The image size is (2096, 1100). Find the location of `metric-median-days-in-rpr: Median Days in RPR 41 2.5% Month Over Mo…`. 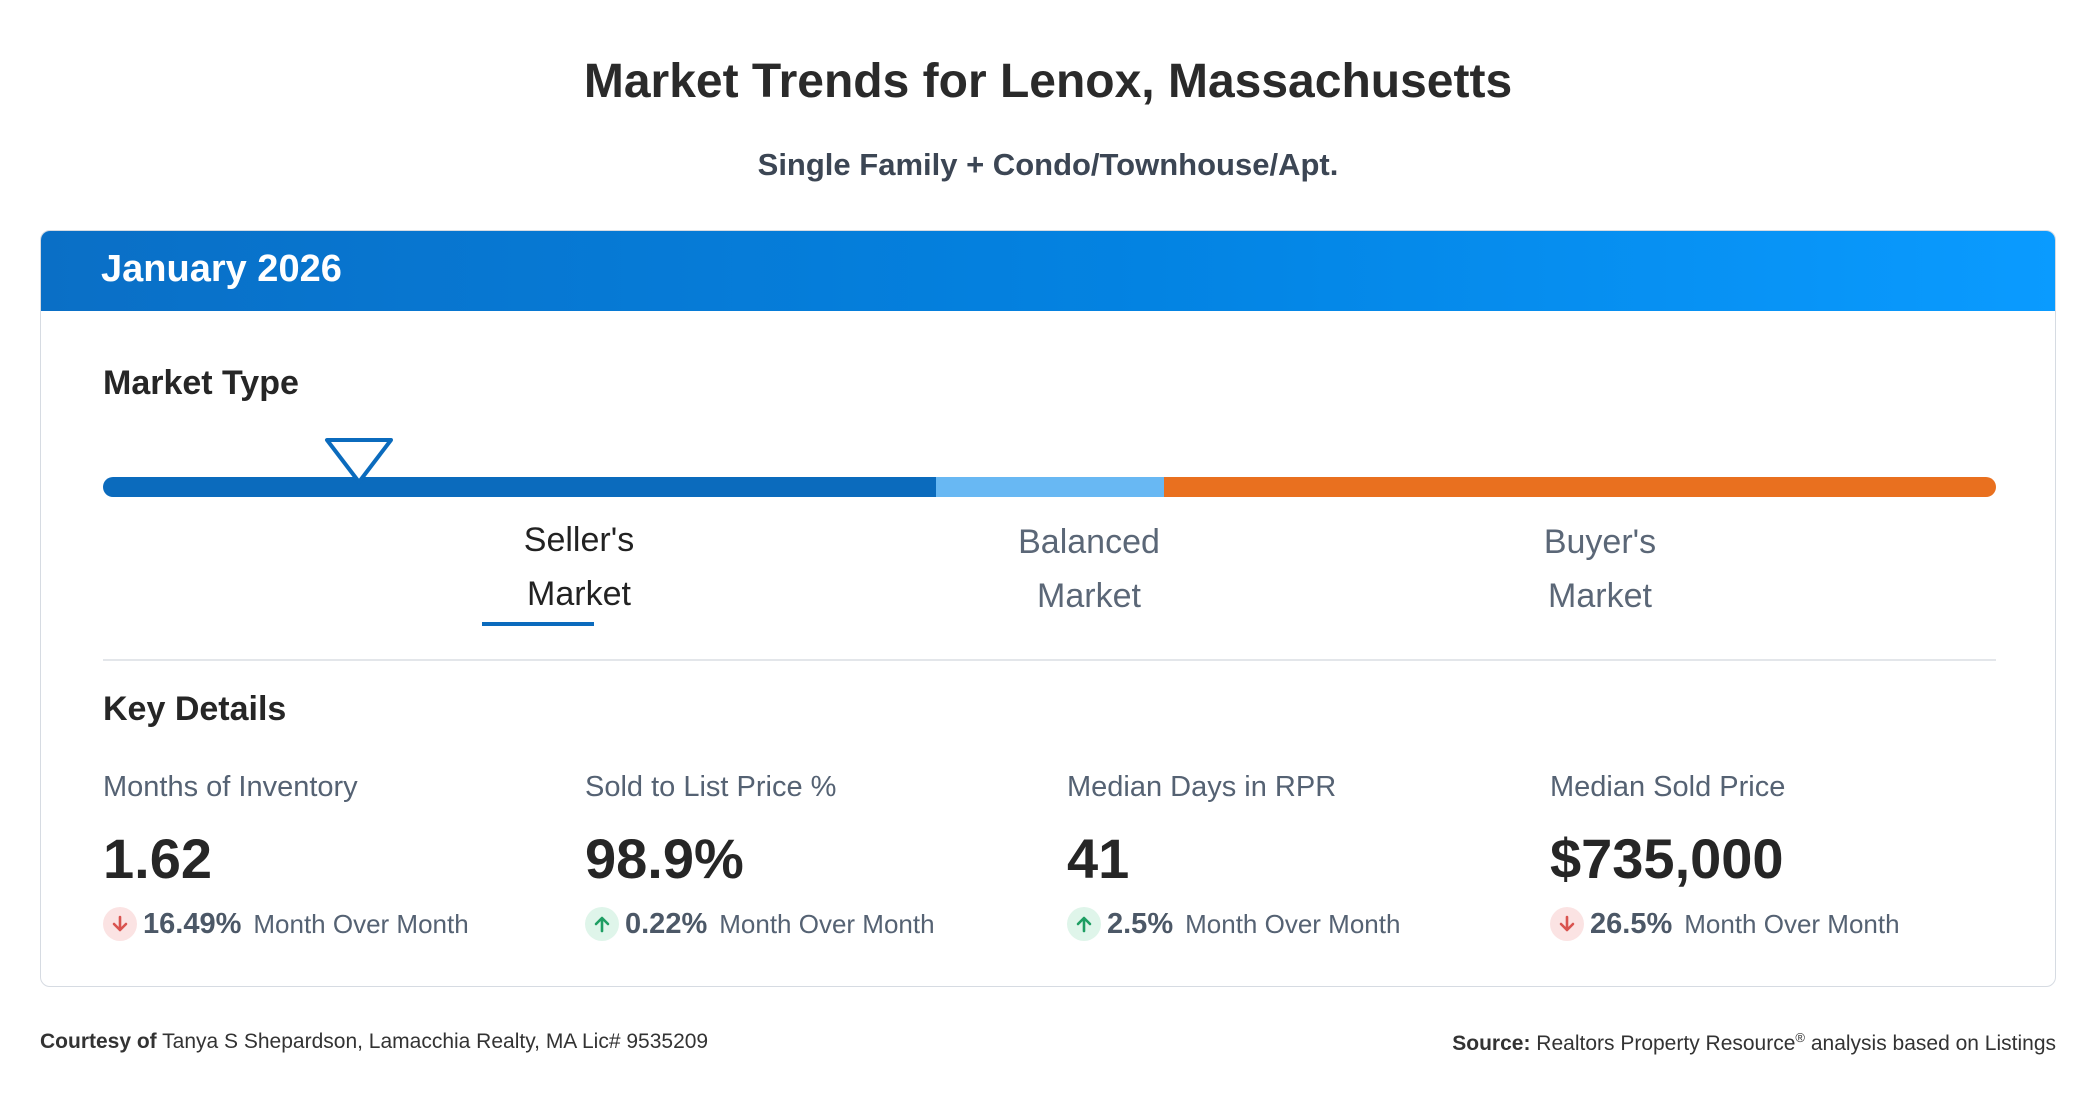

metric-median-days-in-rpr: Median Days in RPR 41 2.5% Month Over Mo… is located at coordinates (1302, 856).